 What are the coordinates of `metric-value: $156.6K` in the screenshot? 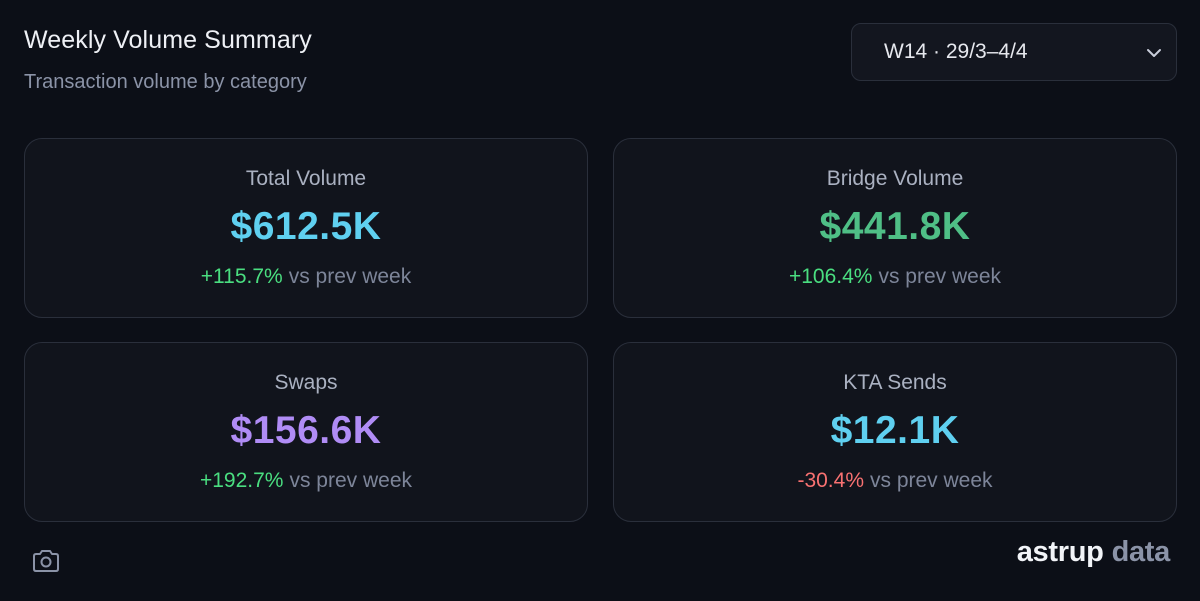 It's located at (306, 430).